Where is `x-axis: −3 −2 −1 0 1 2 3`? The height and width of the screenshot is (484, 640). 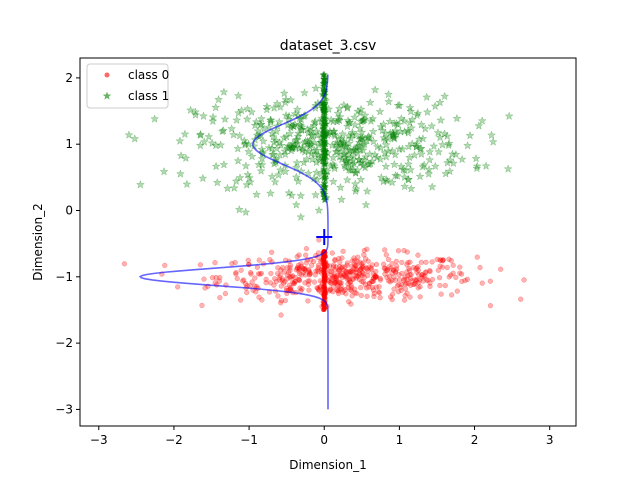 x-axis: −3 −2 −1 0 1 2 3 is located at coordinates (322, 436).